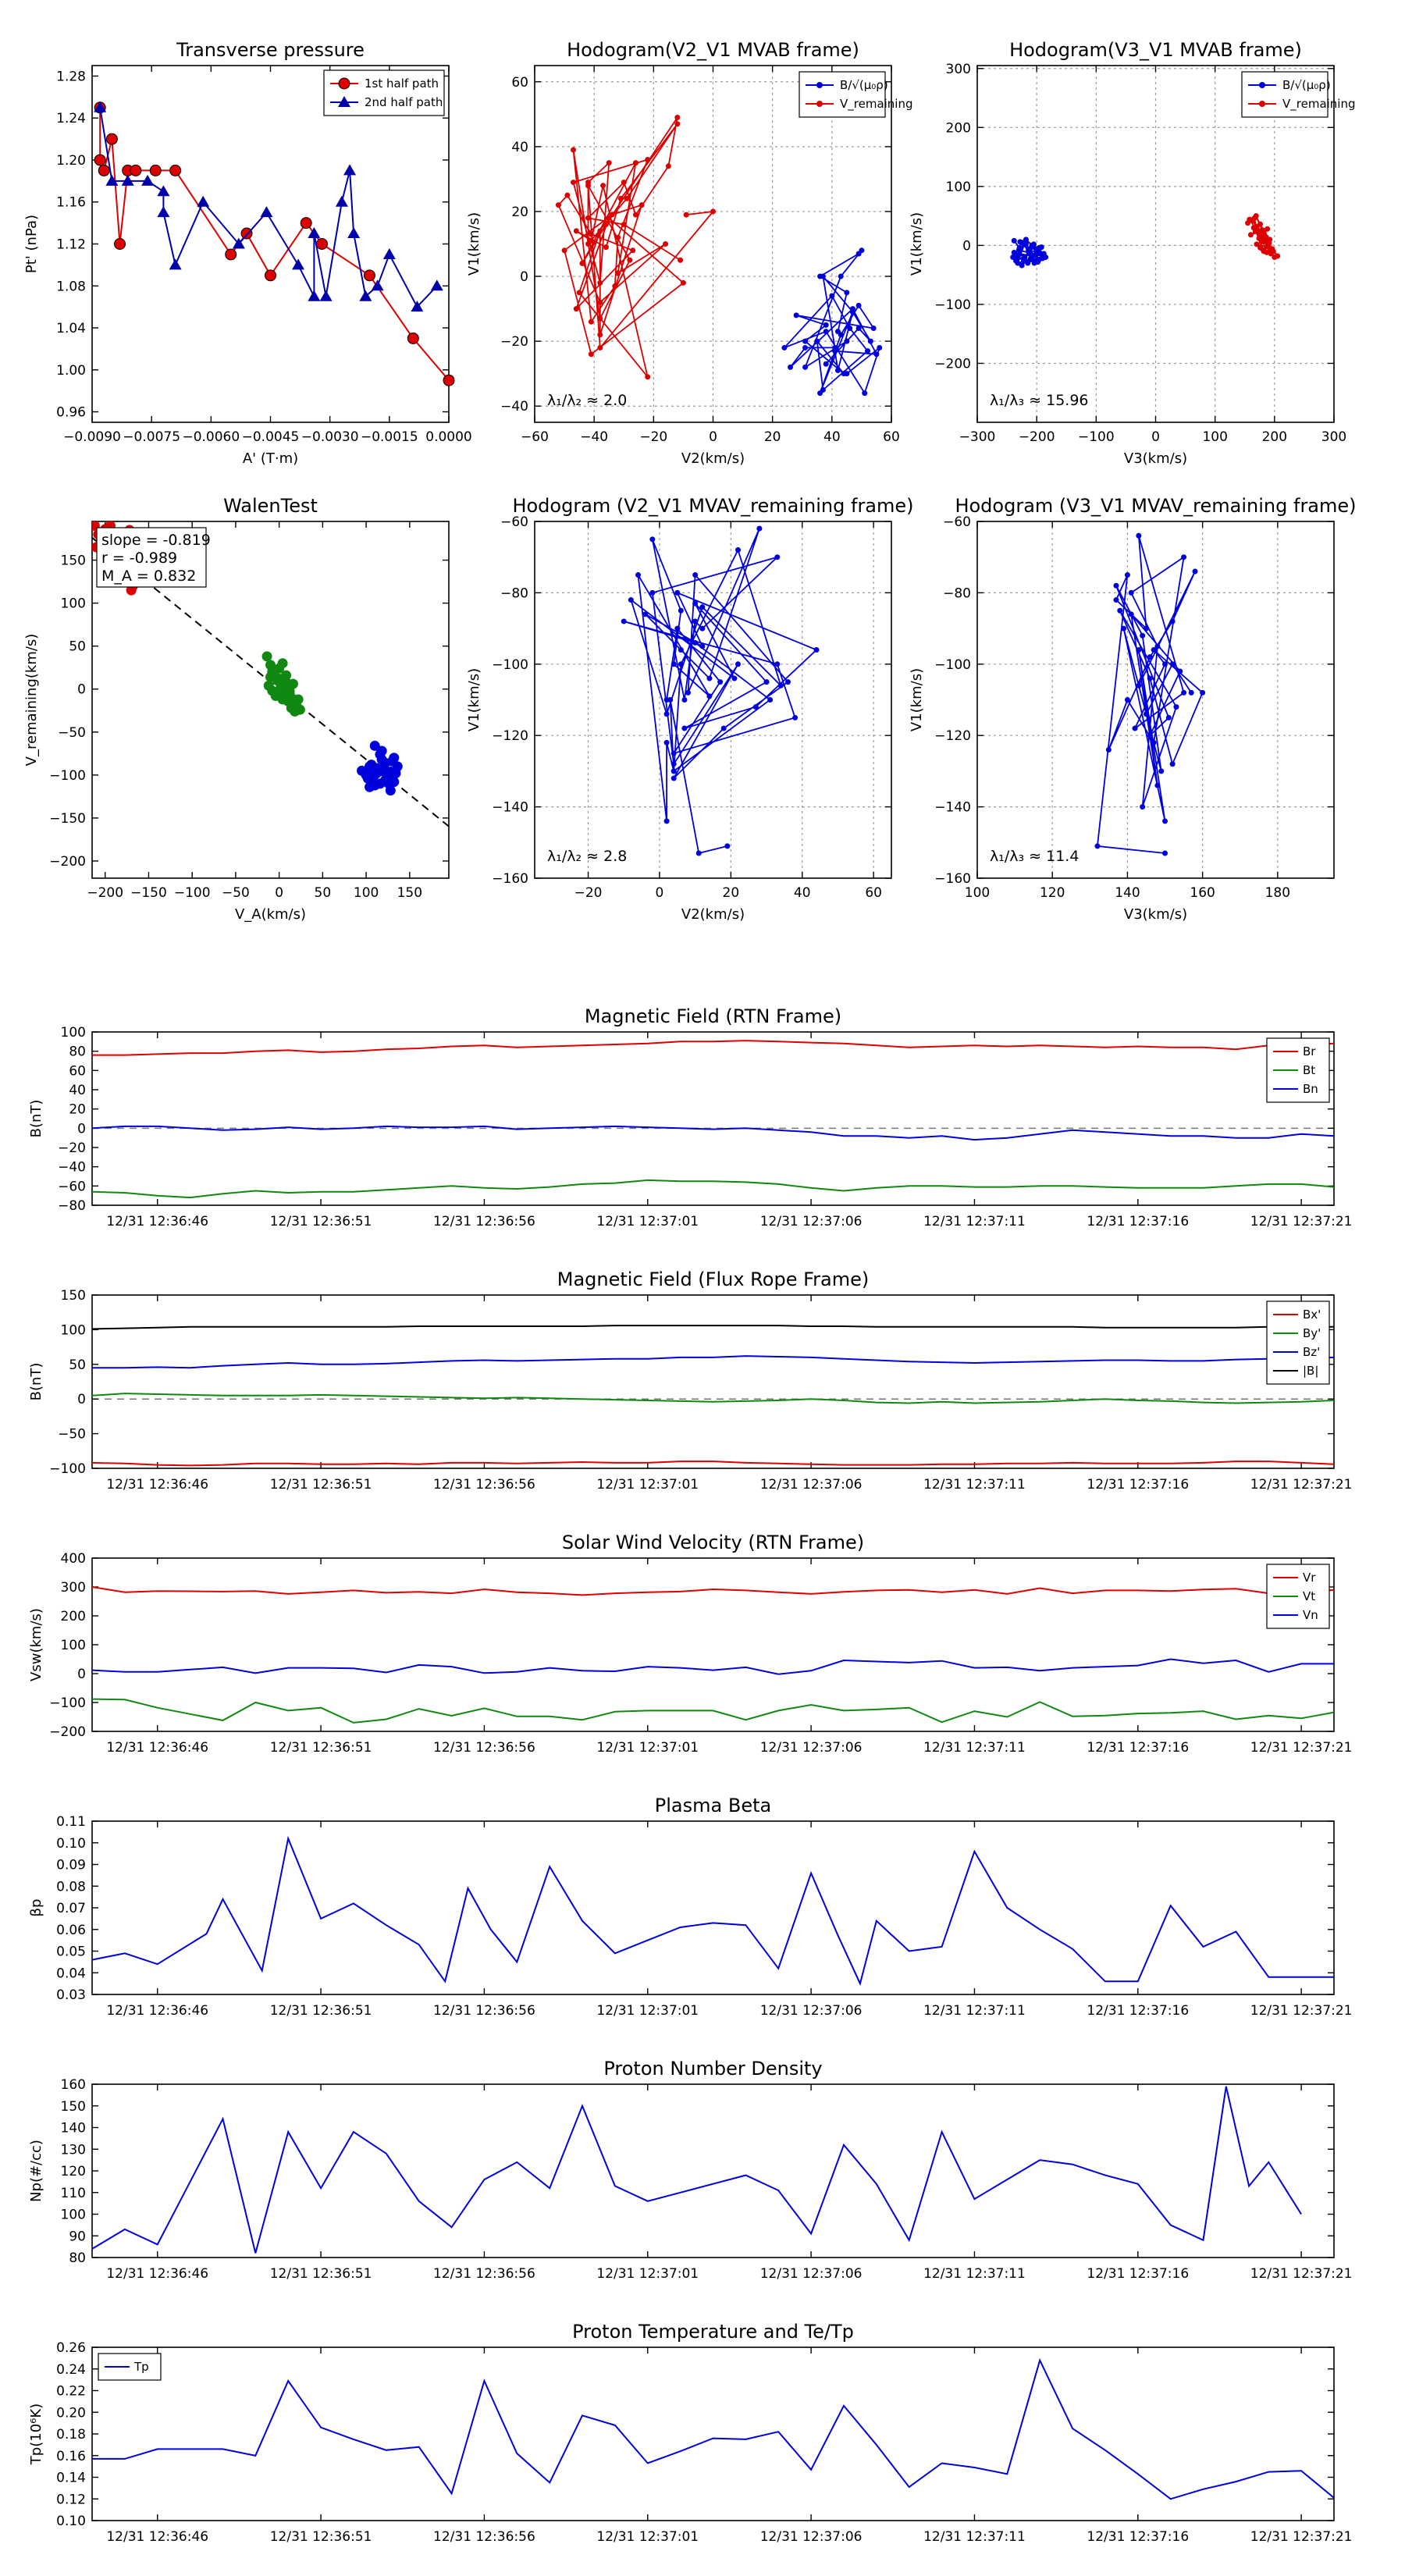 The width and height of the screenshot is (1405, 2576). Describe the element at coordinates (77, 1052) in the screenshot. I see `y-tick-label: 80` at that location.